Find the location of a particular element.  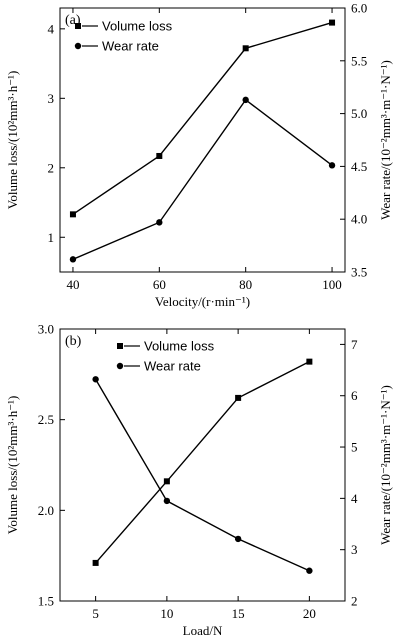

y-right-tick-label: 3.5 is located at coordinates (359, 272).